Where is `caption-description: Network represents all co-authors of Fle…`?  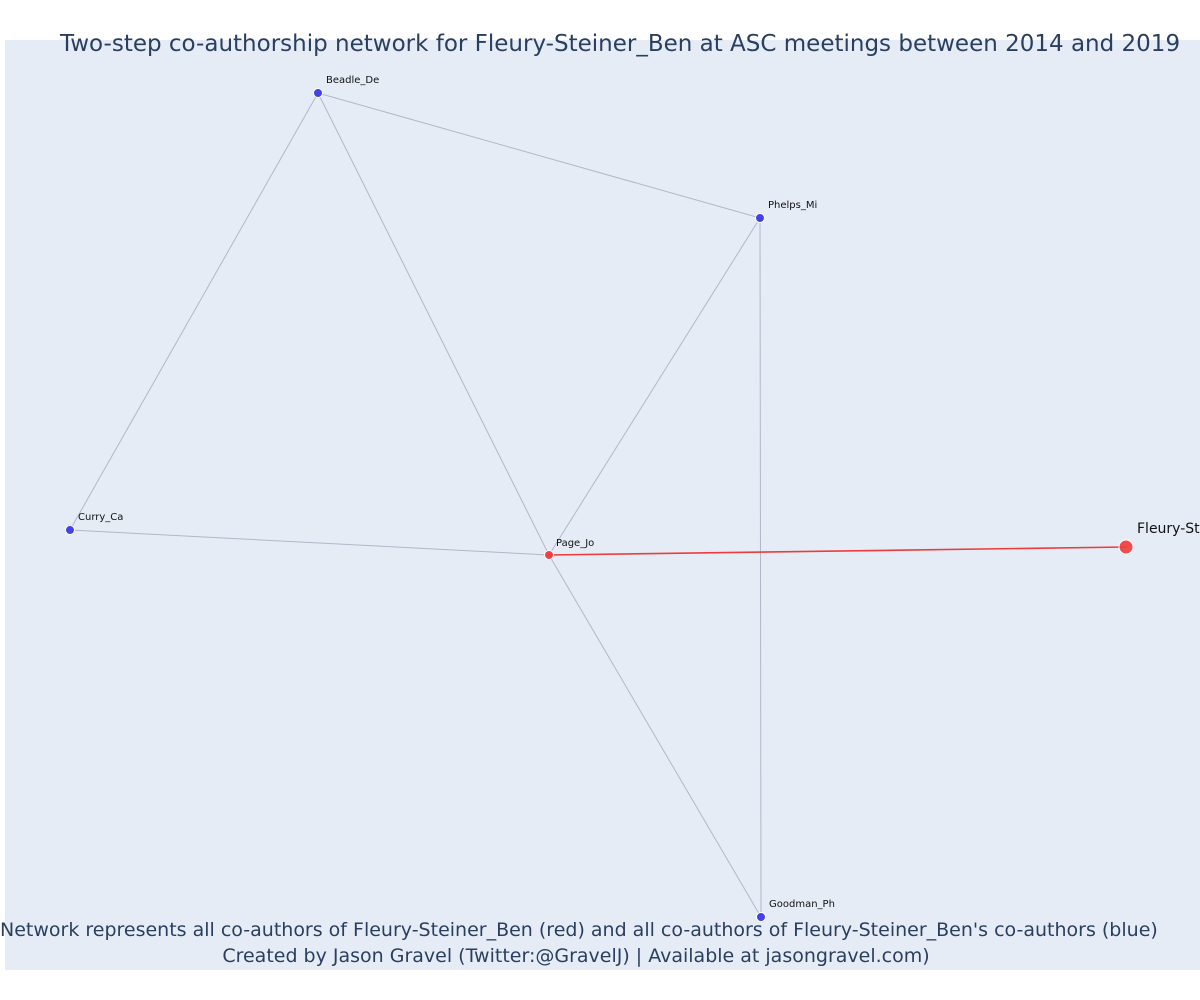
caption-description: Network represents all co-authors of Fle… is located at coordinates (579, 930).